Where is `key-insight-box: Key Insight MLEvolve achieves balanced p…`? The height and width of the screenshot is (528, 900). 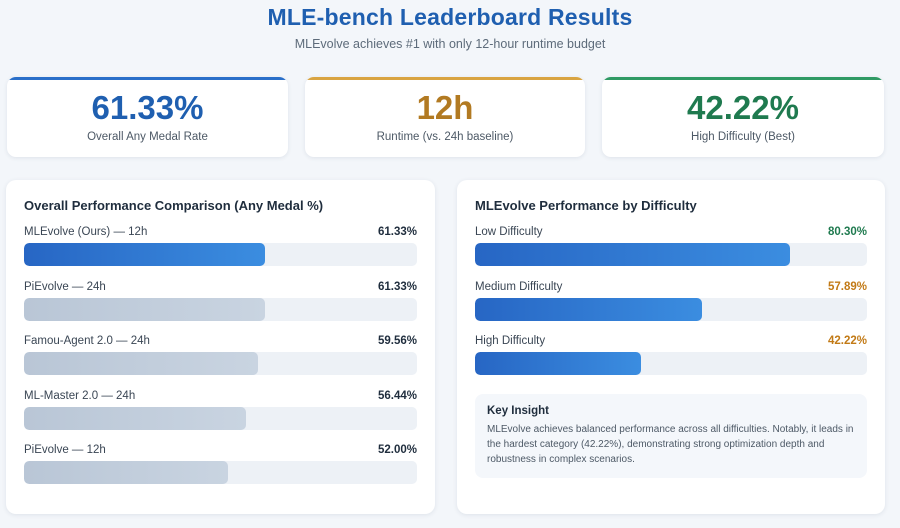 key-insight-box: Key Insight MLEvolve achieves balanced p… is located at coordinates (671, 436).